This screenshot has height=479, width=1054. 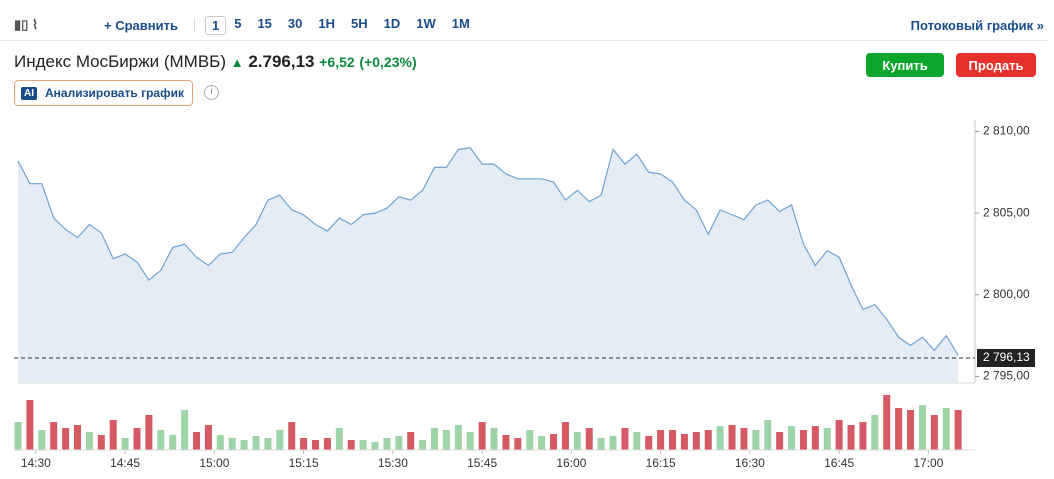 What do you see at coordinates (750, 463) in the screenshot?
I see `x-tick-label: 16:30` at bounding box center [750, 463].